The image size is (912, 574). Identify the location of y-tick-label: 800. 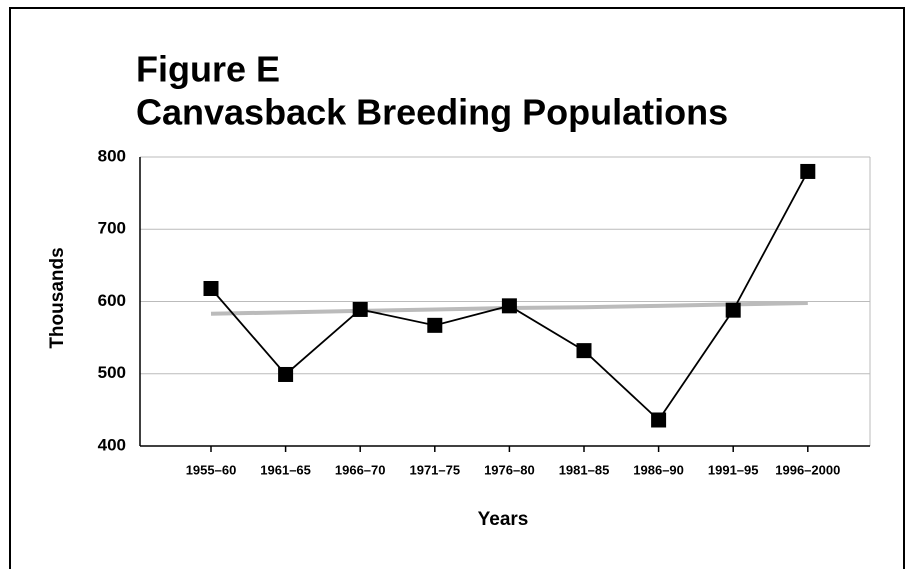
(112, 155).